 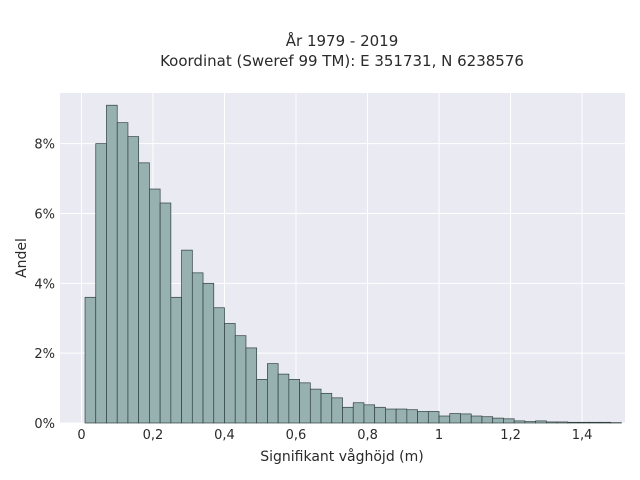 I want to click on y-tick-label: 4%, so click(x=44, y=284).